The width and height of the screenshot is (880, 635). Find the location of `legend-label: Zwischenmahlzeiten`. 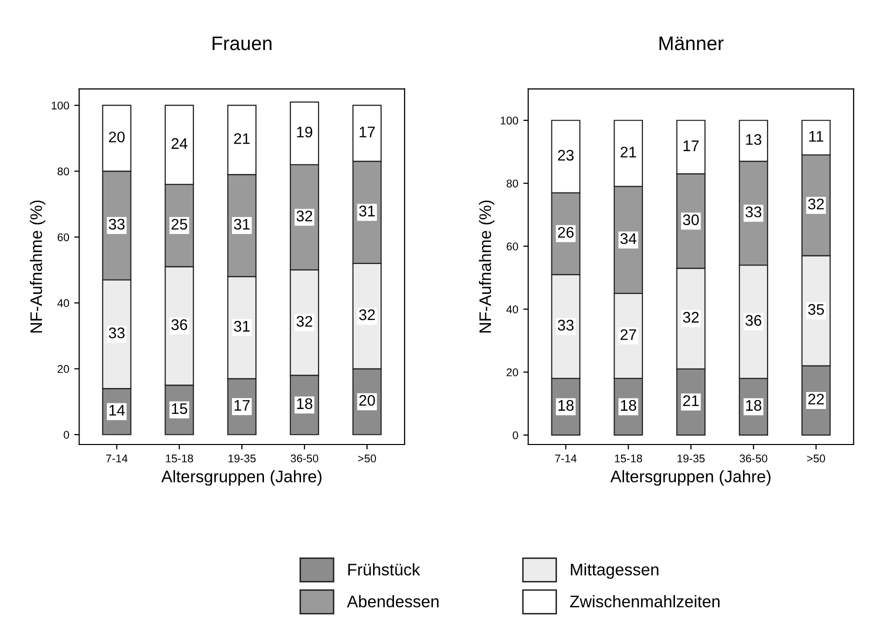

legend-label: Zwischenmahlzeiten is located at coordinates (645, 601).